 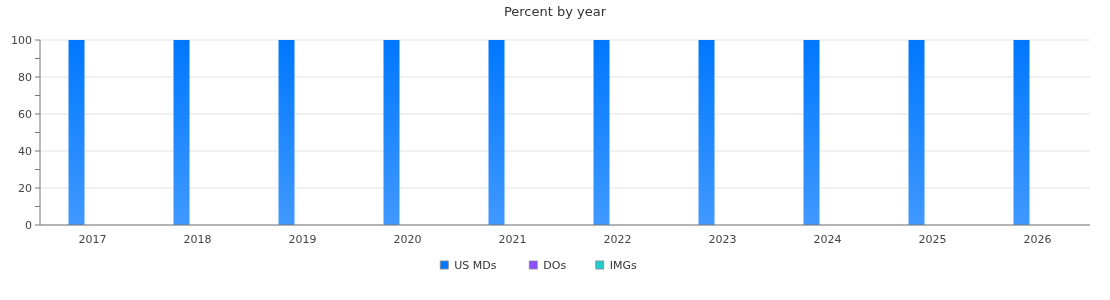 I want to click on legend-label: DOs, so click(x=555, y=265).